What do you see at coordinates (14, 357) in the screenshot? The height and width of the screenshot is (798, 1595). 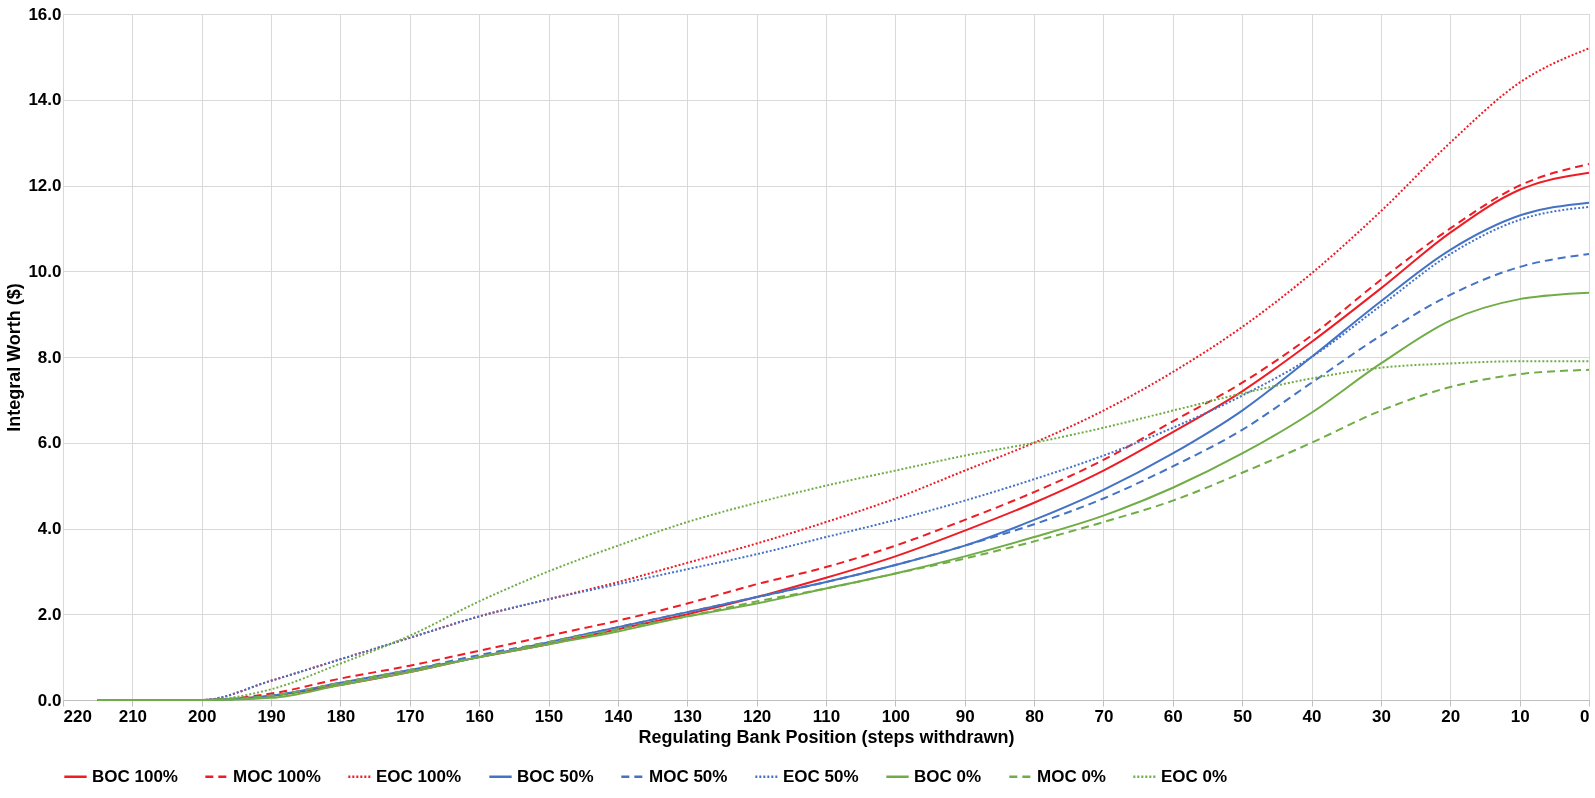 I see `y-axis-title: Integral Worth ($)` at bounding box center [14, 357].